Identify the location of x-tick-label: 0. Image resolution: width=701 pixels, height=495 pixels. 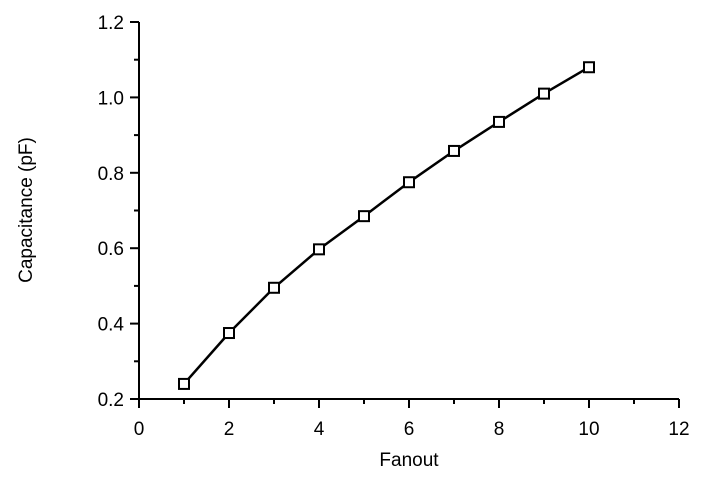
(139, 429).